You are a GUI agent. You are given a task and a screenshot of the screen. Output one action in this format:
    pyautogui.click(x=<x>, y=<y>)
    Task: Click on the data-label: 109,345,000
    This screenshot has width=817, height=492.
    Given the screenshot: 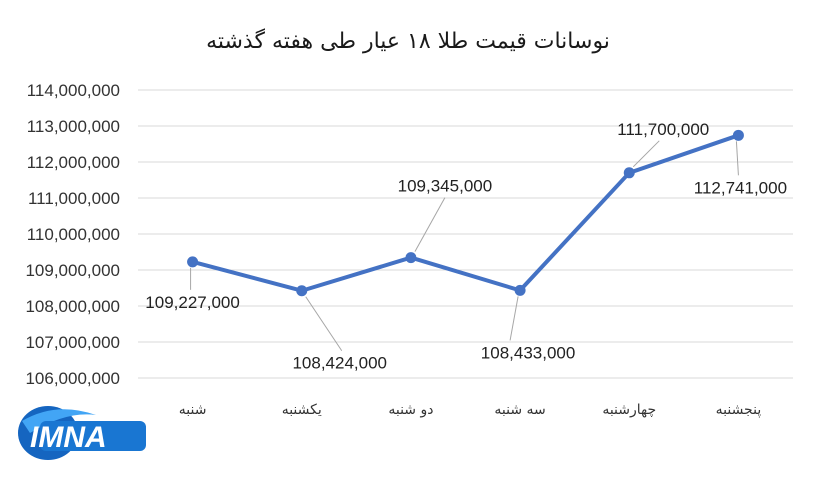 What is the action you would take?
    pyautogui.click(x=445, y=186)
    